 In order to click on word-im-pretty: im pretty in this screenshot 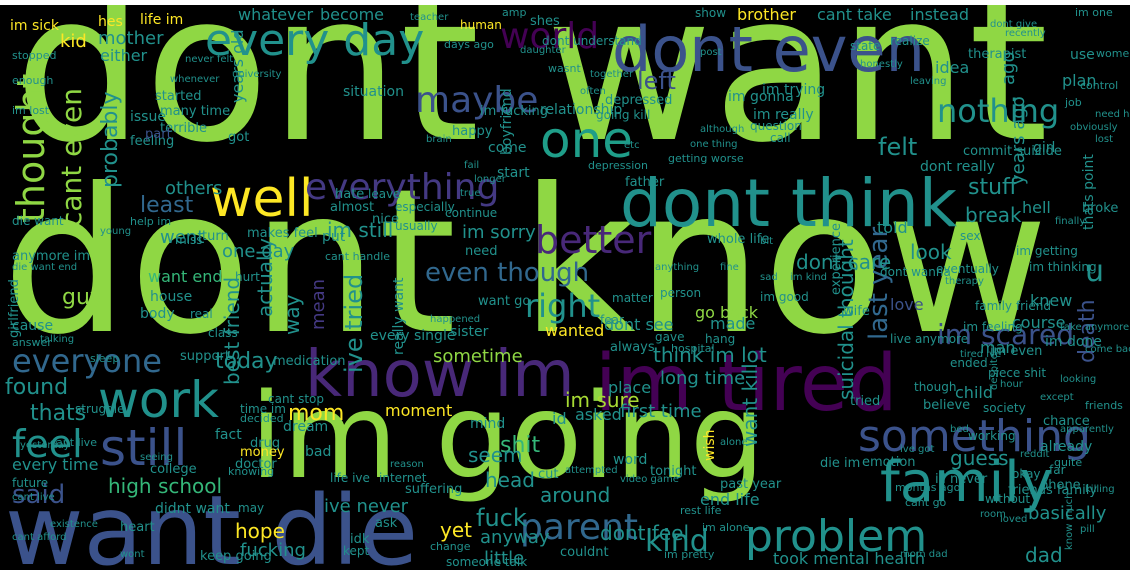, I will do `click(689, 554)`.